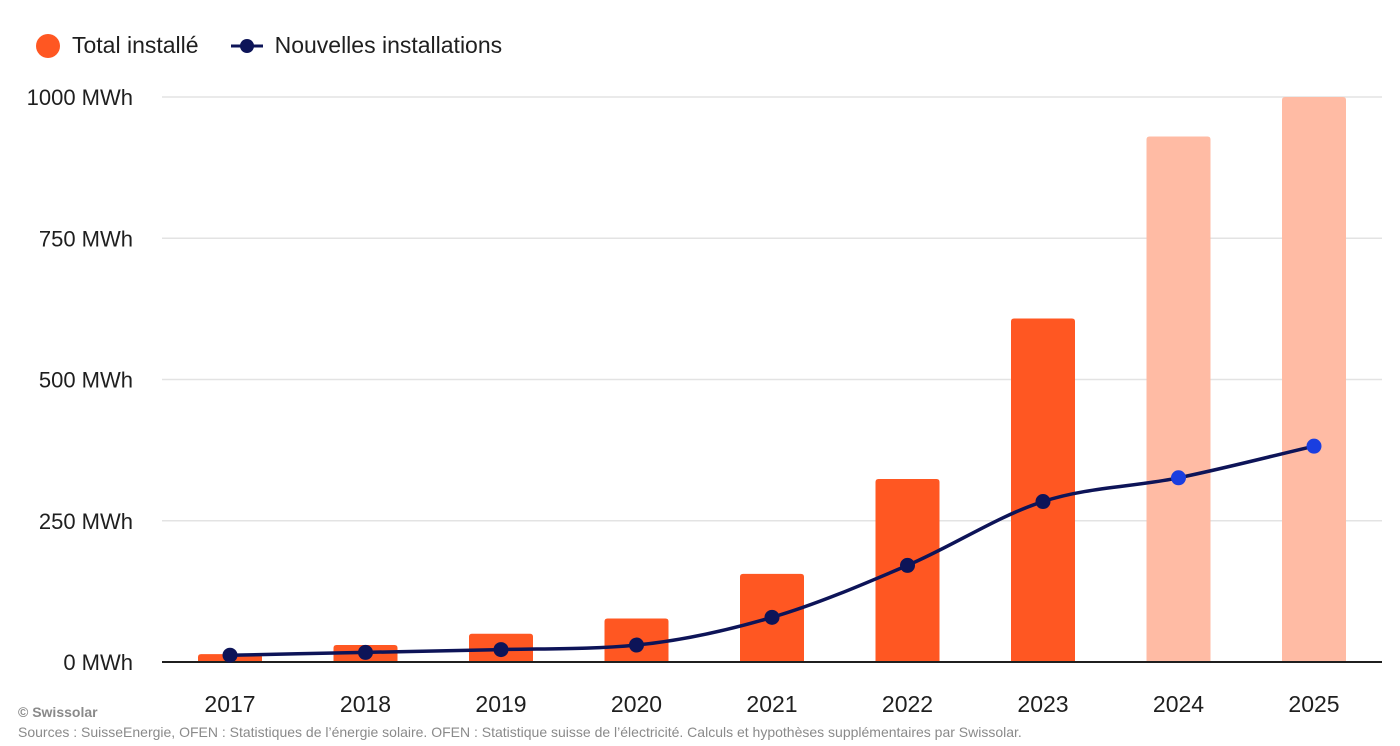 The image size is (1400, 746). Describe the element at coordinates (500, 704) in the screenshot. I see `x-tick-label: 2019` at that location.